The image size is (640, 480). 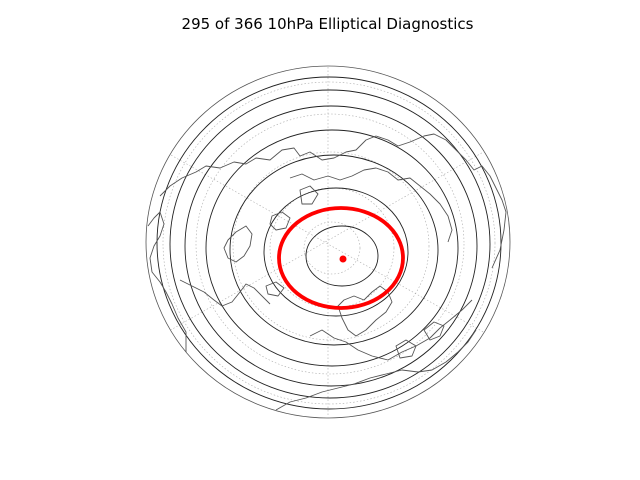 I want to click on coastline-scandinavia, so click(x=238, y=244).